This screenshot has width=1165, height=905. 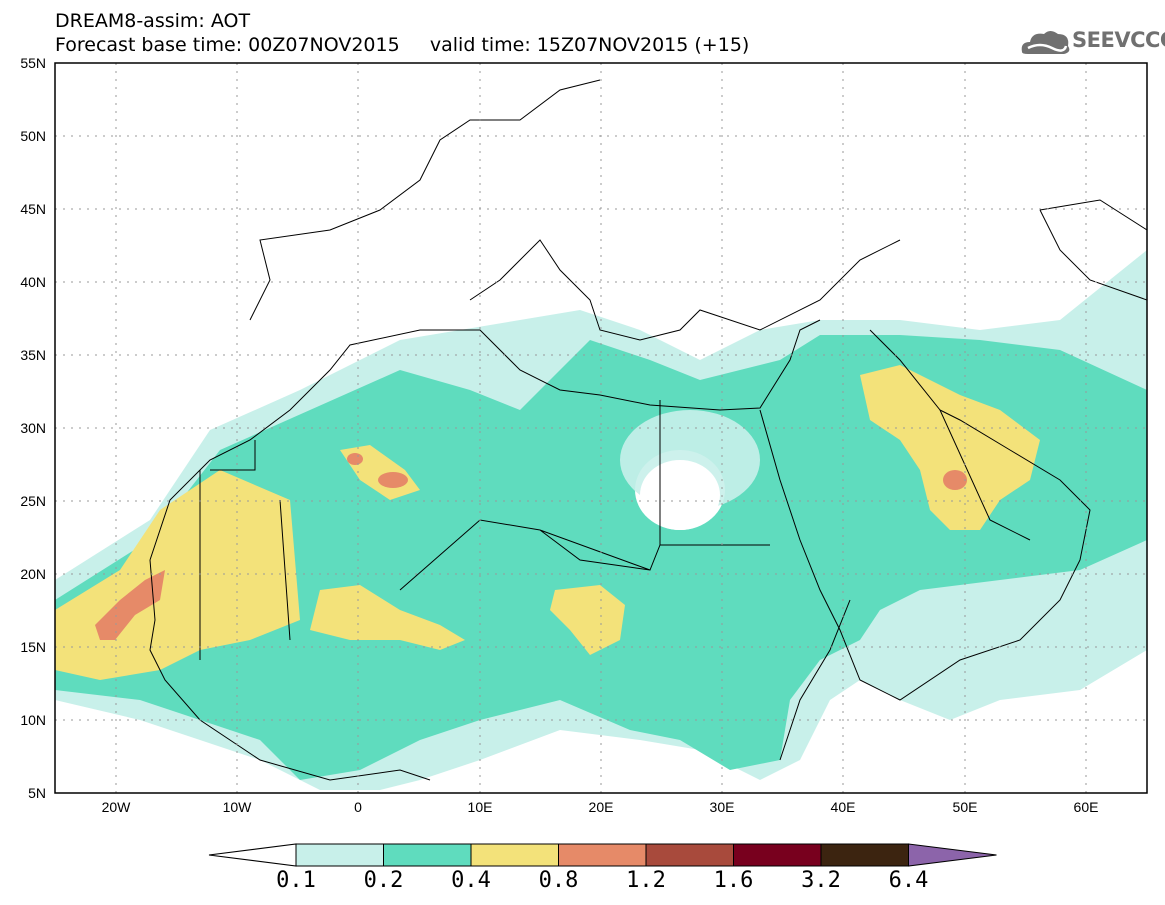 I want to click on lat-label: 40N, so click(x=33, y=282).